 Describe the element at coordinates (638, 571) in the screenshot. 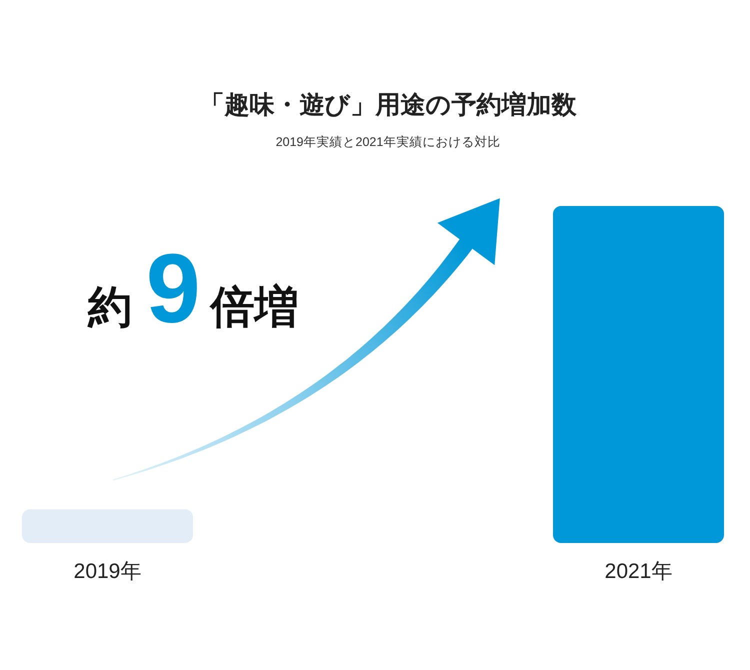

I see `x-tick: 2021年` at that location.